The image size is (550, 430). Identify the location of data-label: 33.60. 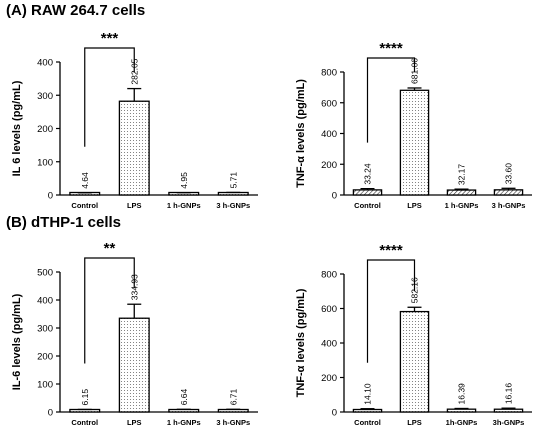
(509, 174).